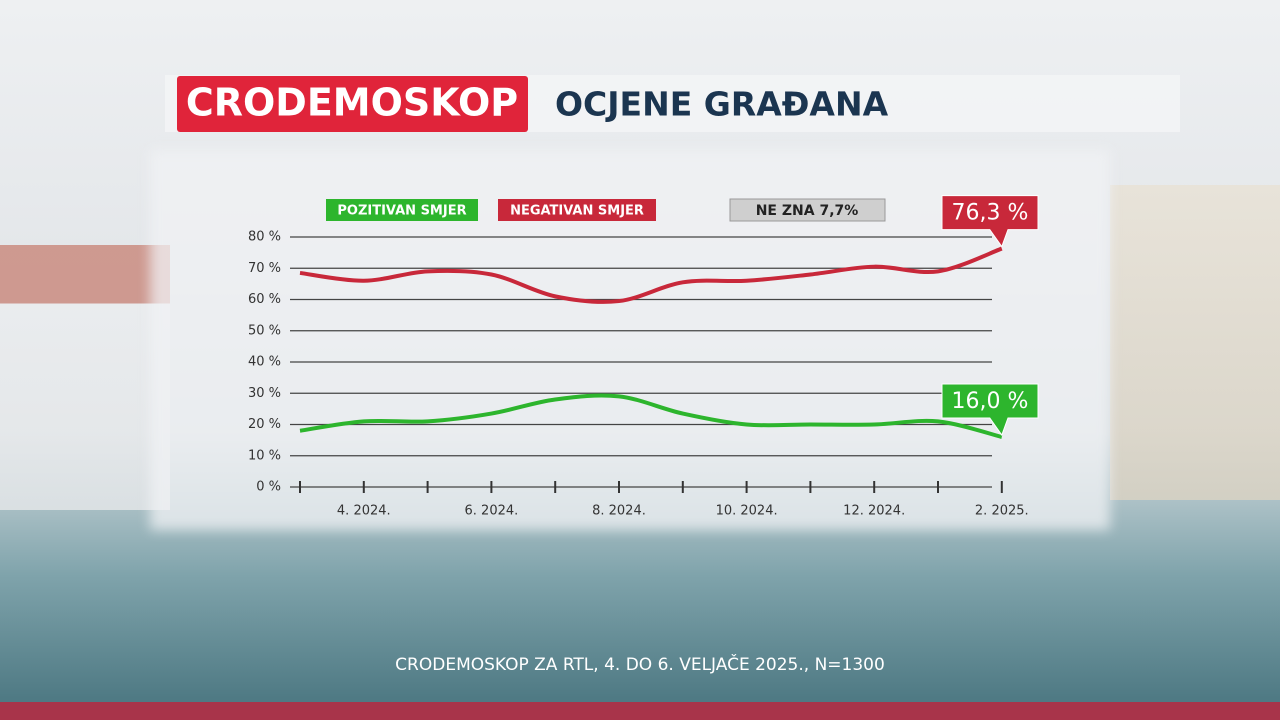  What do you see at coordinates (264, 330) in the screenshot?
I see `y-tick-label: 50 %` at bounding box center [264, 330].